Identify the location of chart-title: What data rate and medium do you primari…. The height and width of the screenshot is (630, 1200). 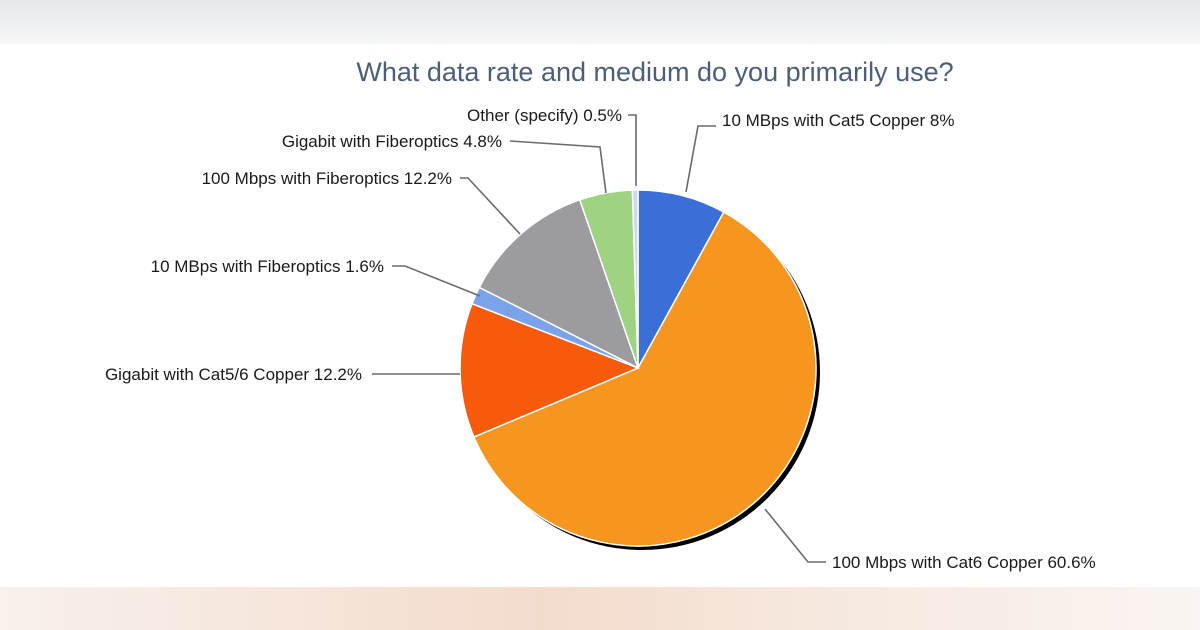
(655, 72).